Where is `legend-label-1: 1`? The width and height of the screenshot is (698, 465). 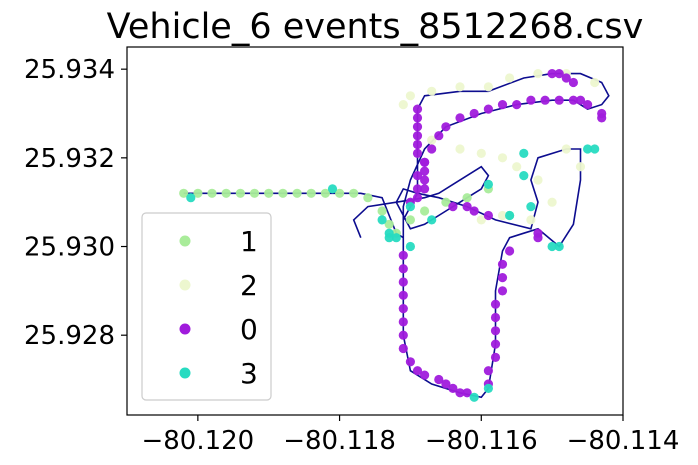
legend-label-1: 1 is located at coordinates (249, 241).